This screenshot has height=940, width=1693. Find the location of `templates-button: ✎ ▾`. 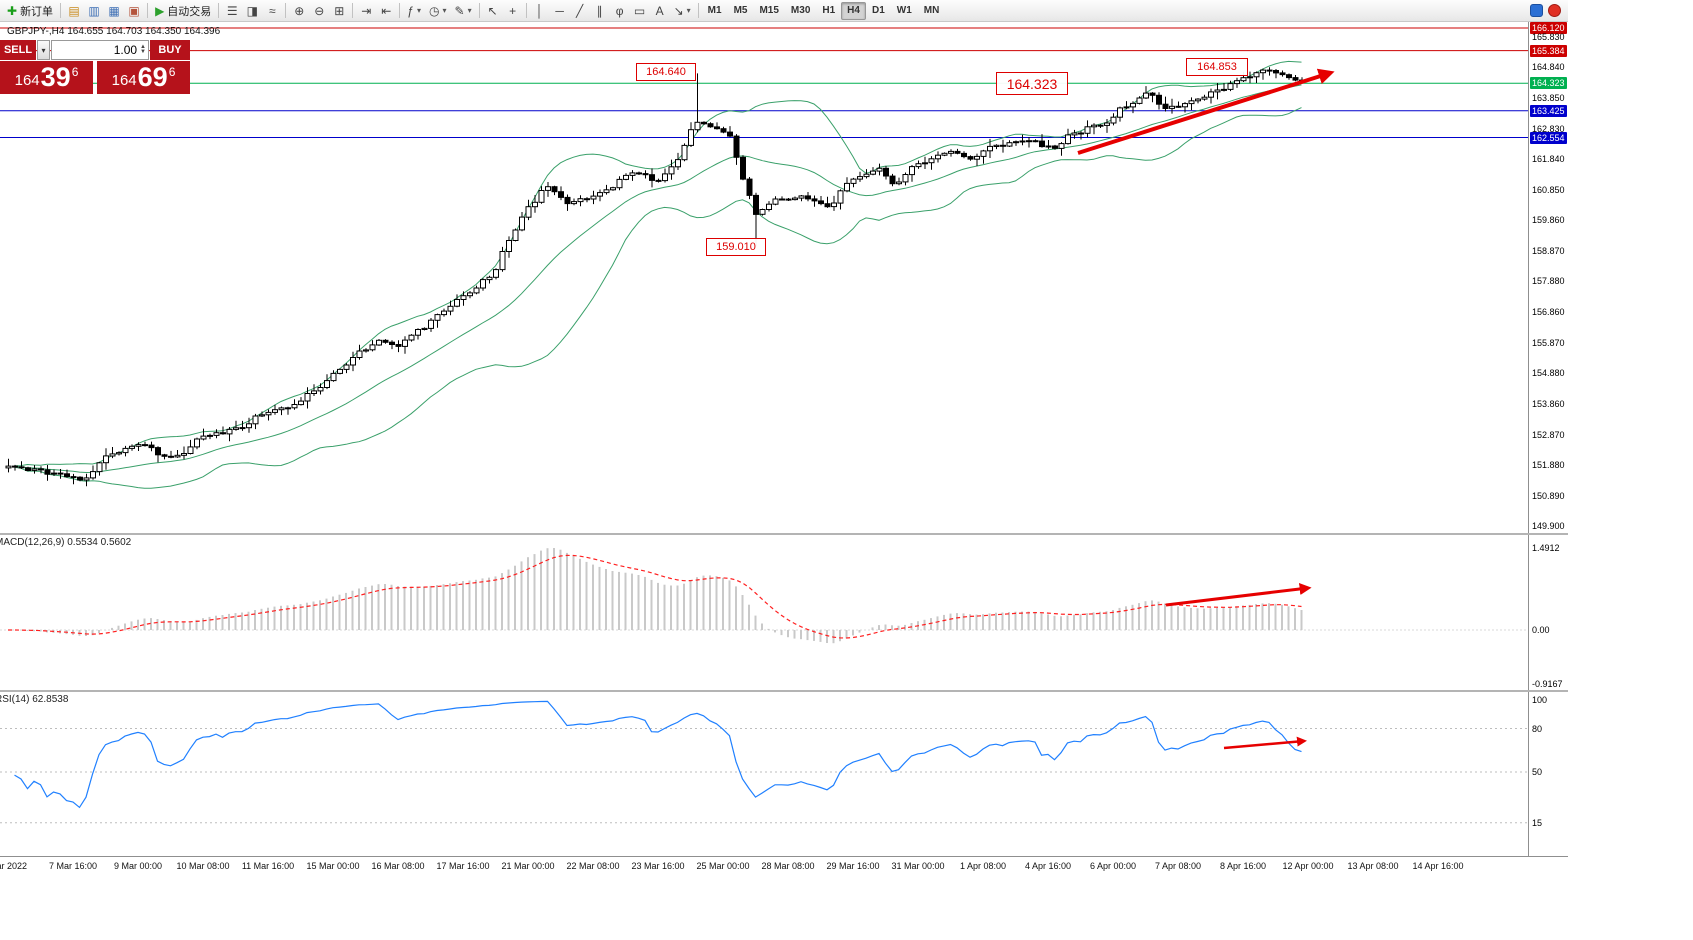

templates-button: ✎ ▾ is located at coordinates (463, 11).